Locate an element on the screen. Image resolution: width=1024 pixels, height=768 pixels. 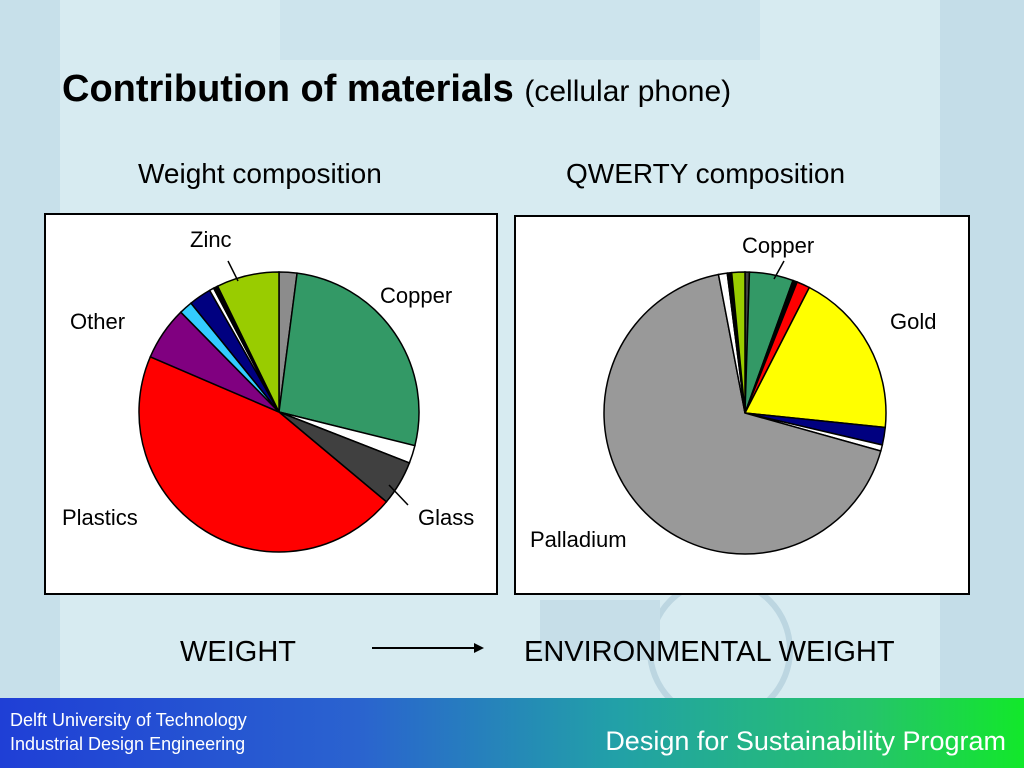
pie-label-glass: Glass is located at coordinates (446, 517).